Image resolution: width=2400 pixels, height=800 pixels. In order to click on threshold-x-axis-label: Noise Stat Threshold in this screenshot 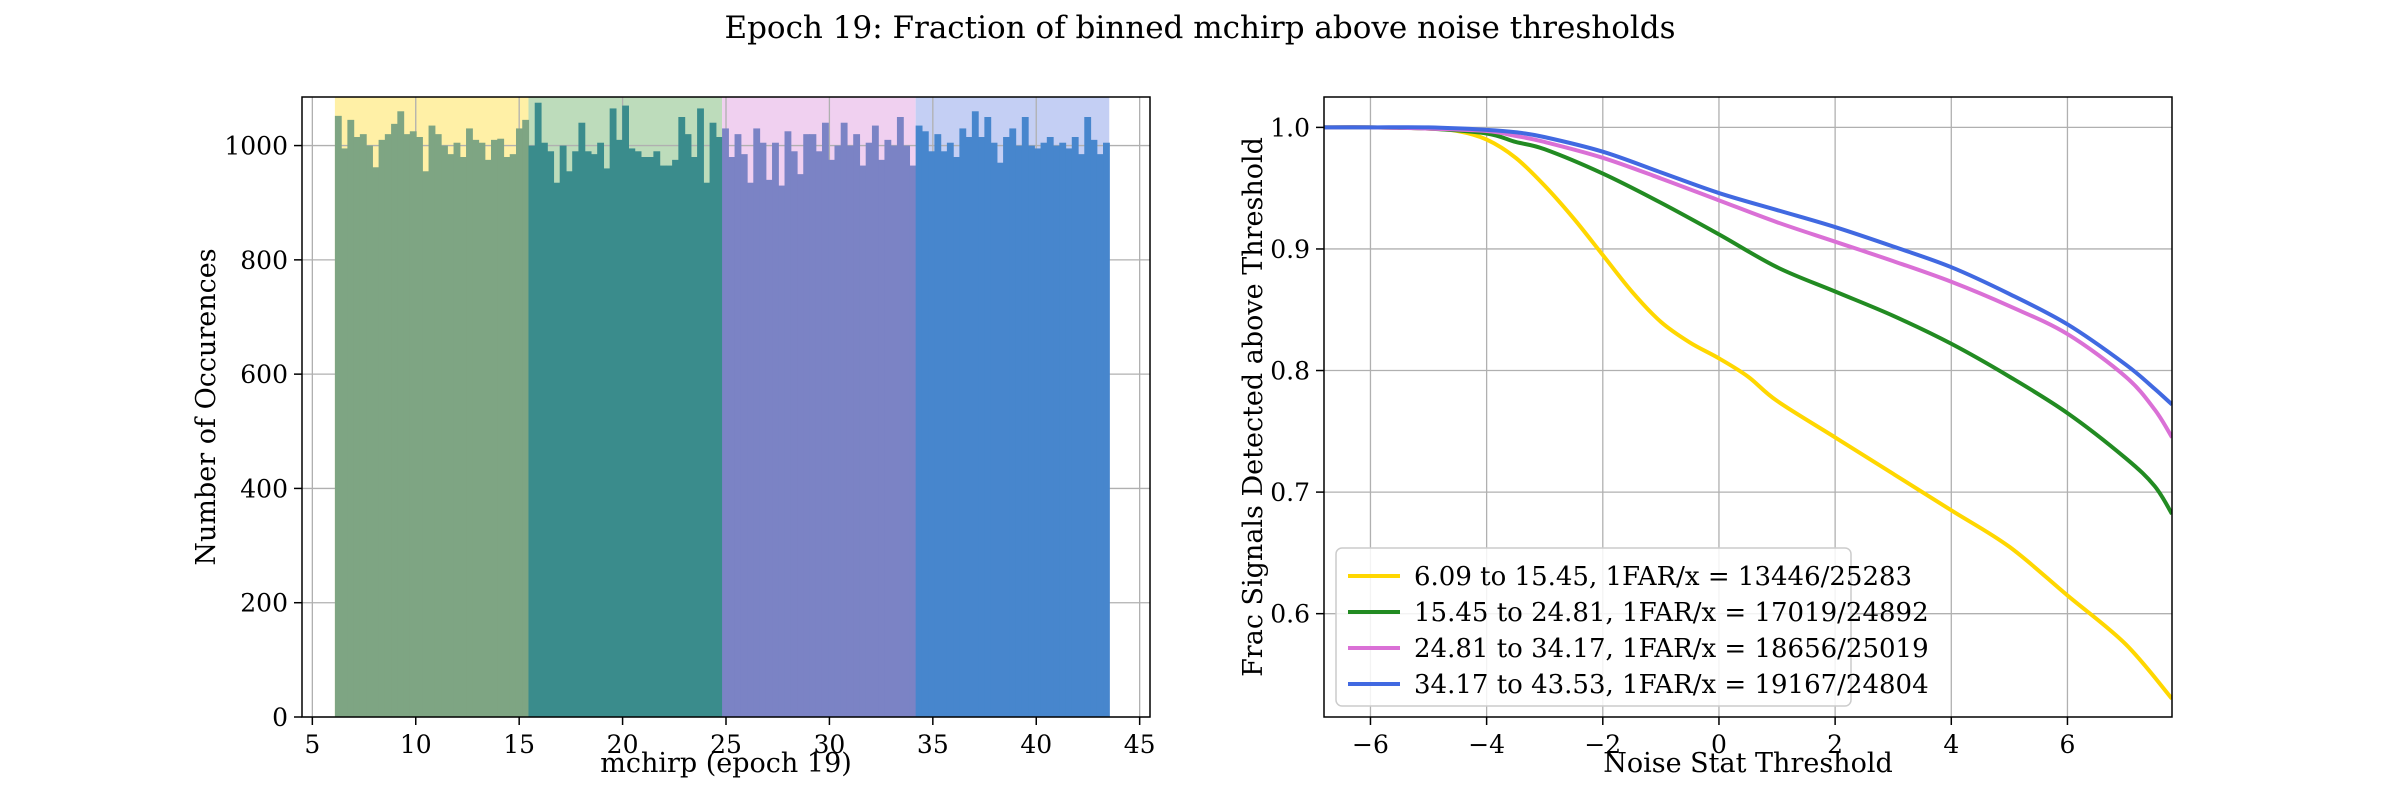, I will do `click(1748, 763)`.